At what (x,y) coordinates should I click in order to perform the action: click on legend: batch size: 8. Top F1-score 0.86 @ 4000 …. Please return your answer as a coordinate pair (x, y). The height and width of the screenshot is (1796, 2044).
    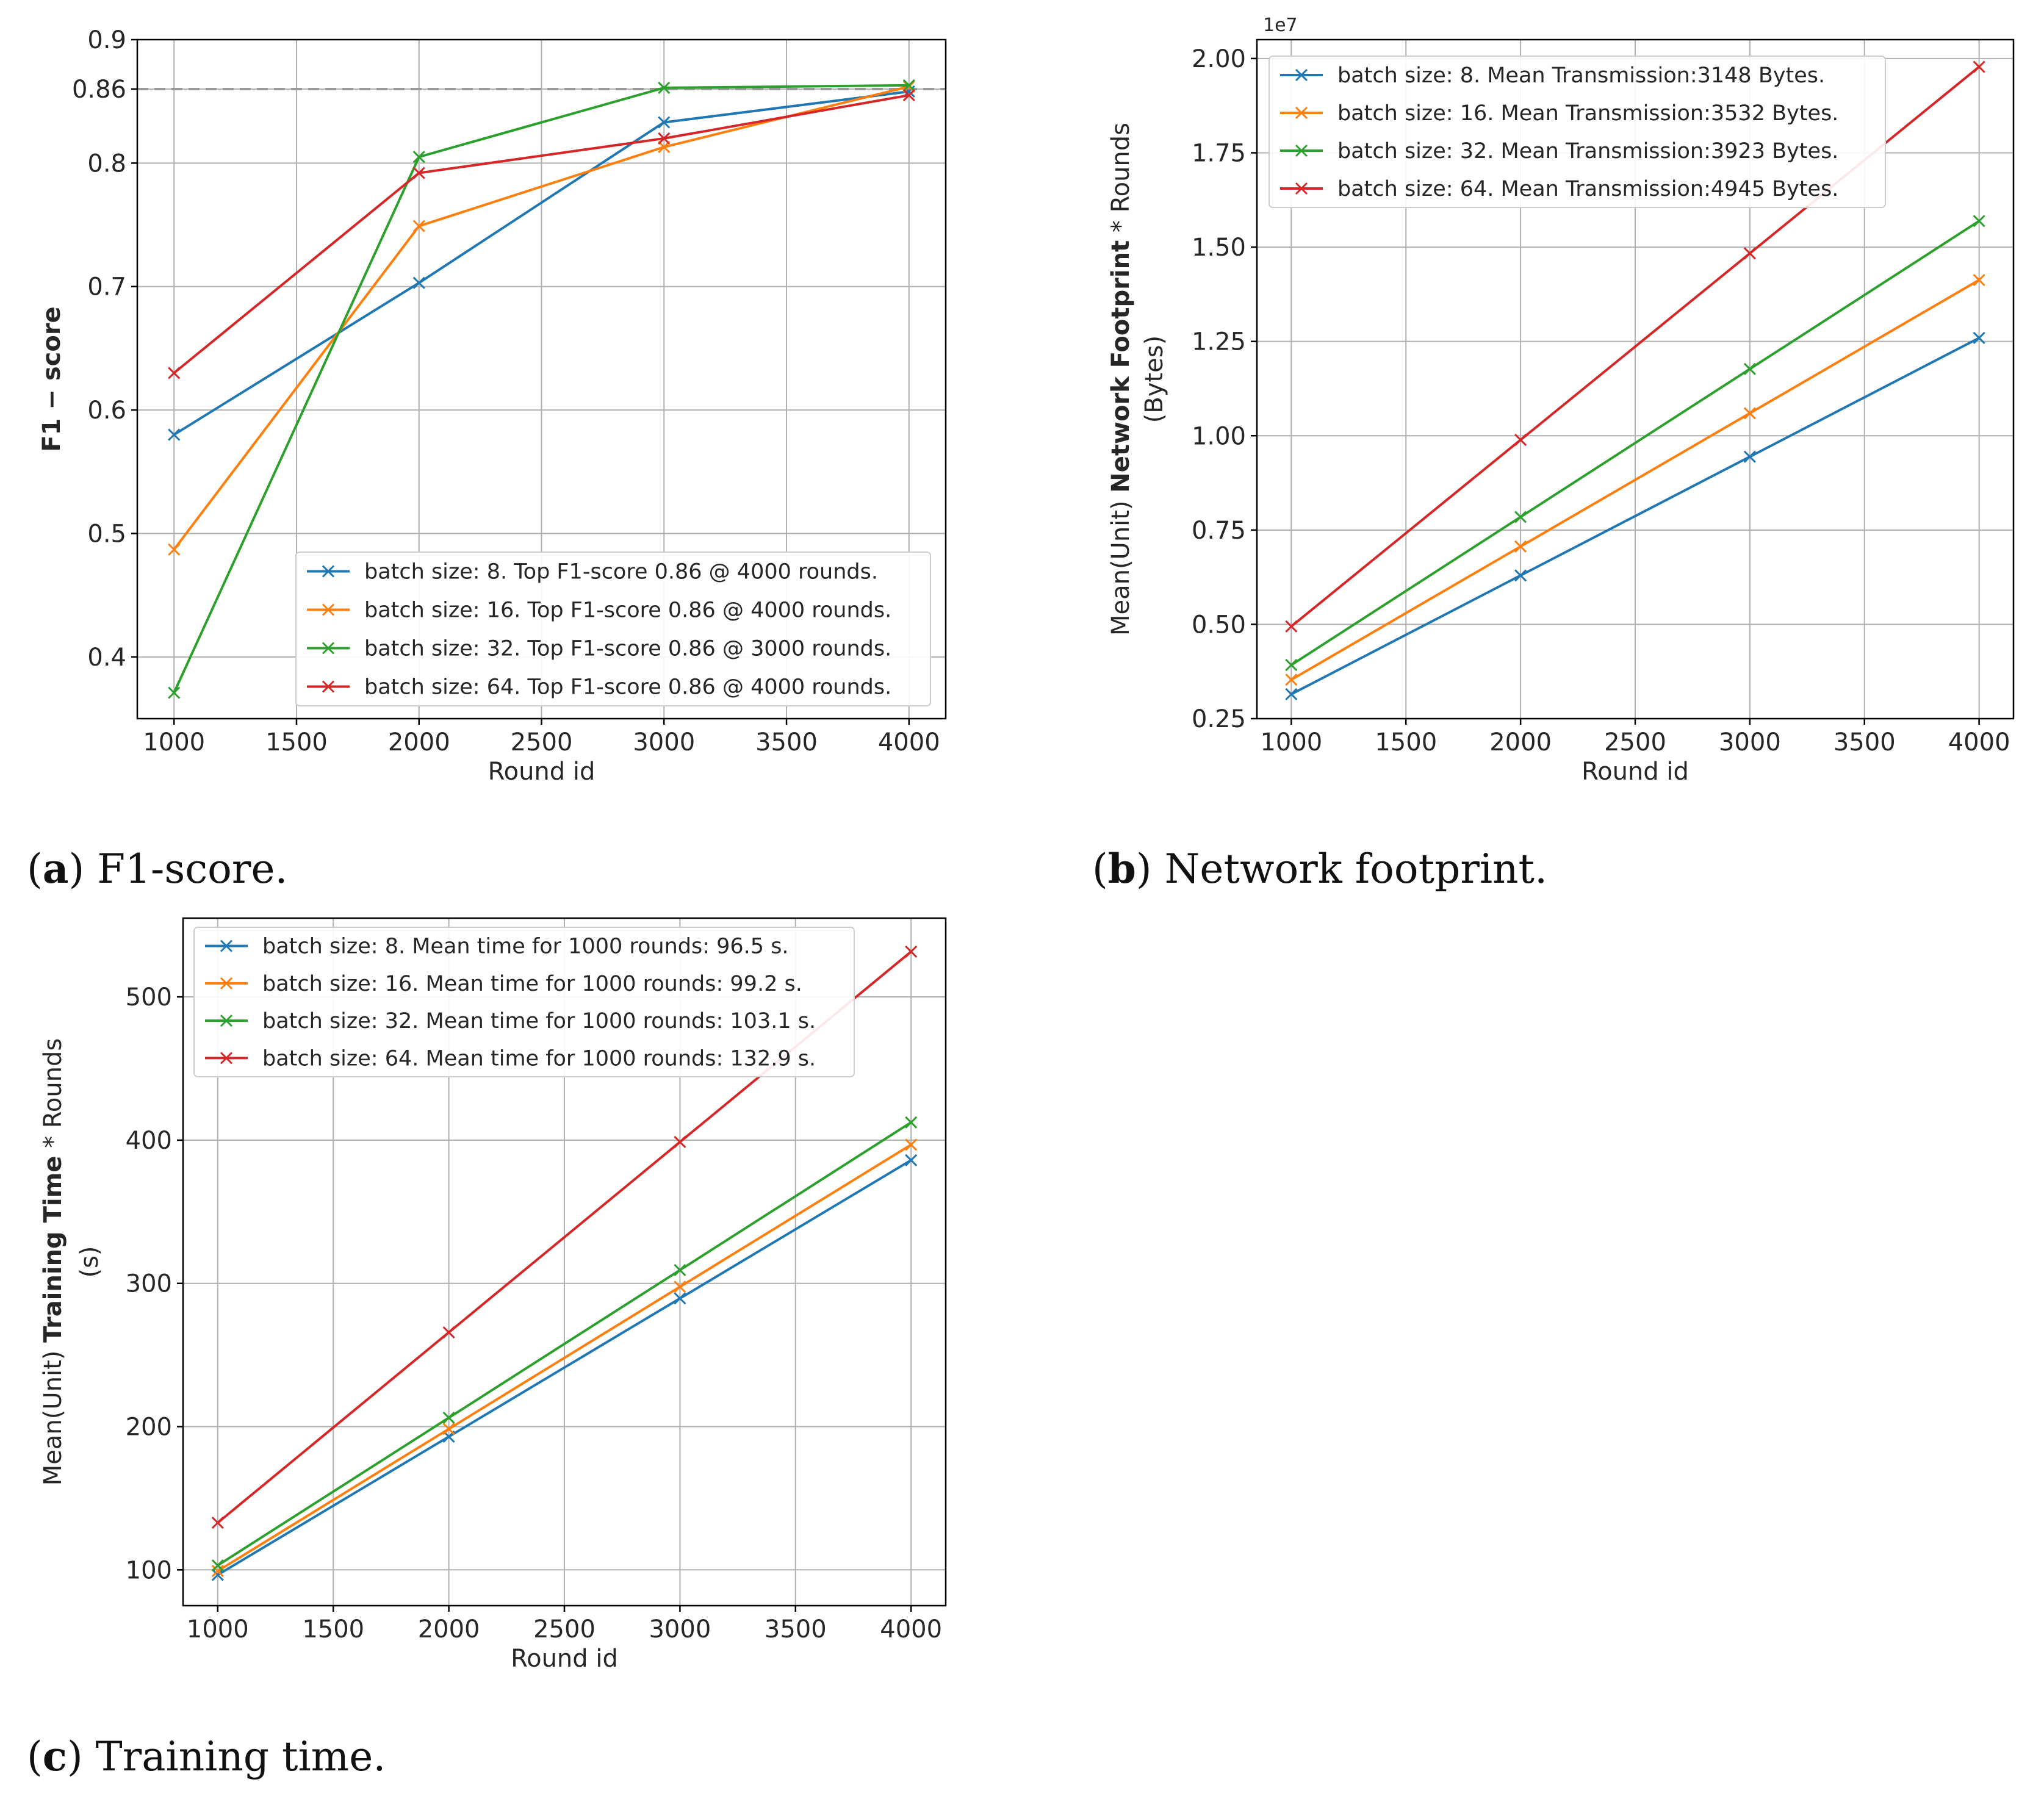
    Looking at the image, I should click on (613, 628).